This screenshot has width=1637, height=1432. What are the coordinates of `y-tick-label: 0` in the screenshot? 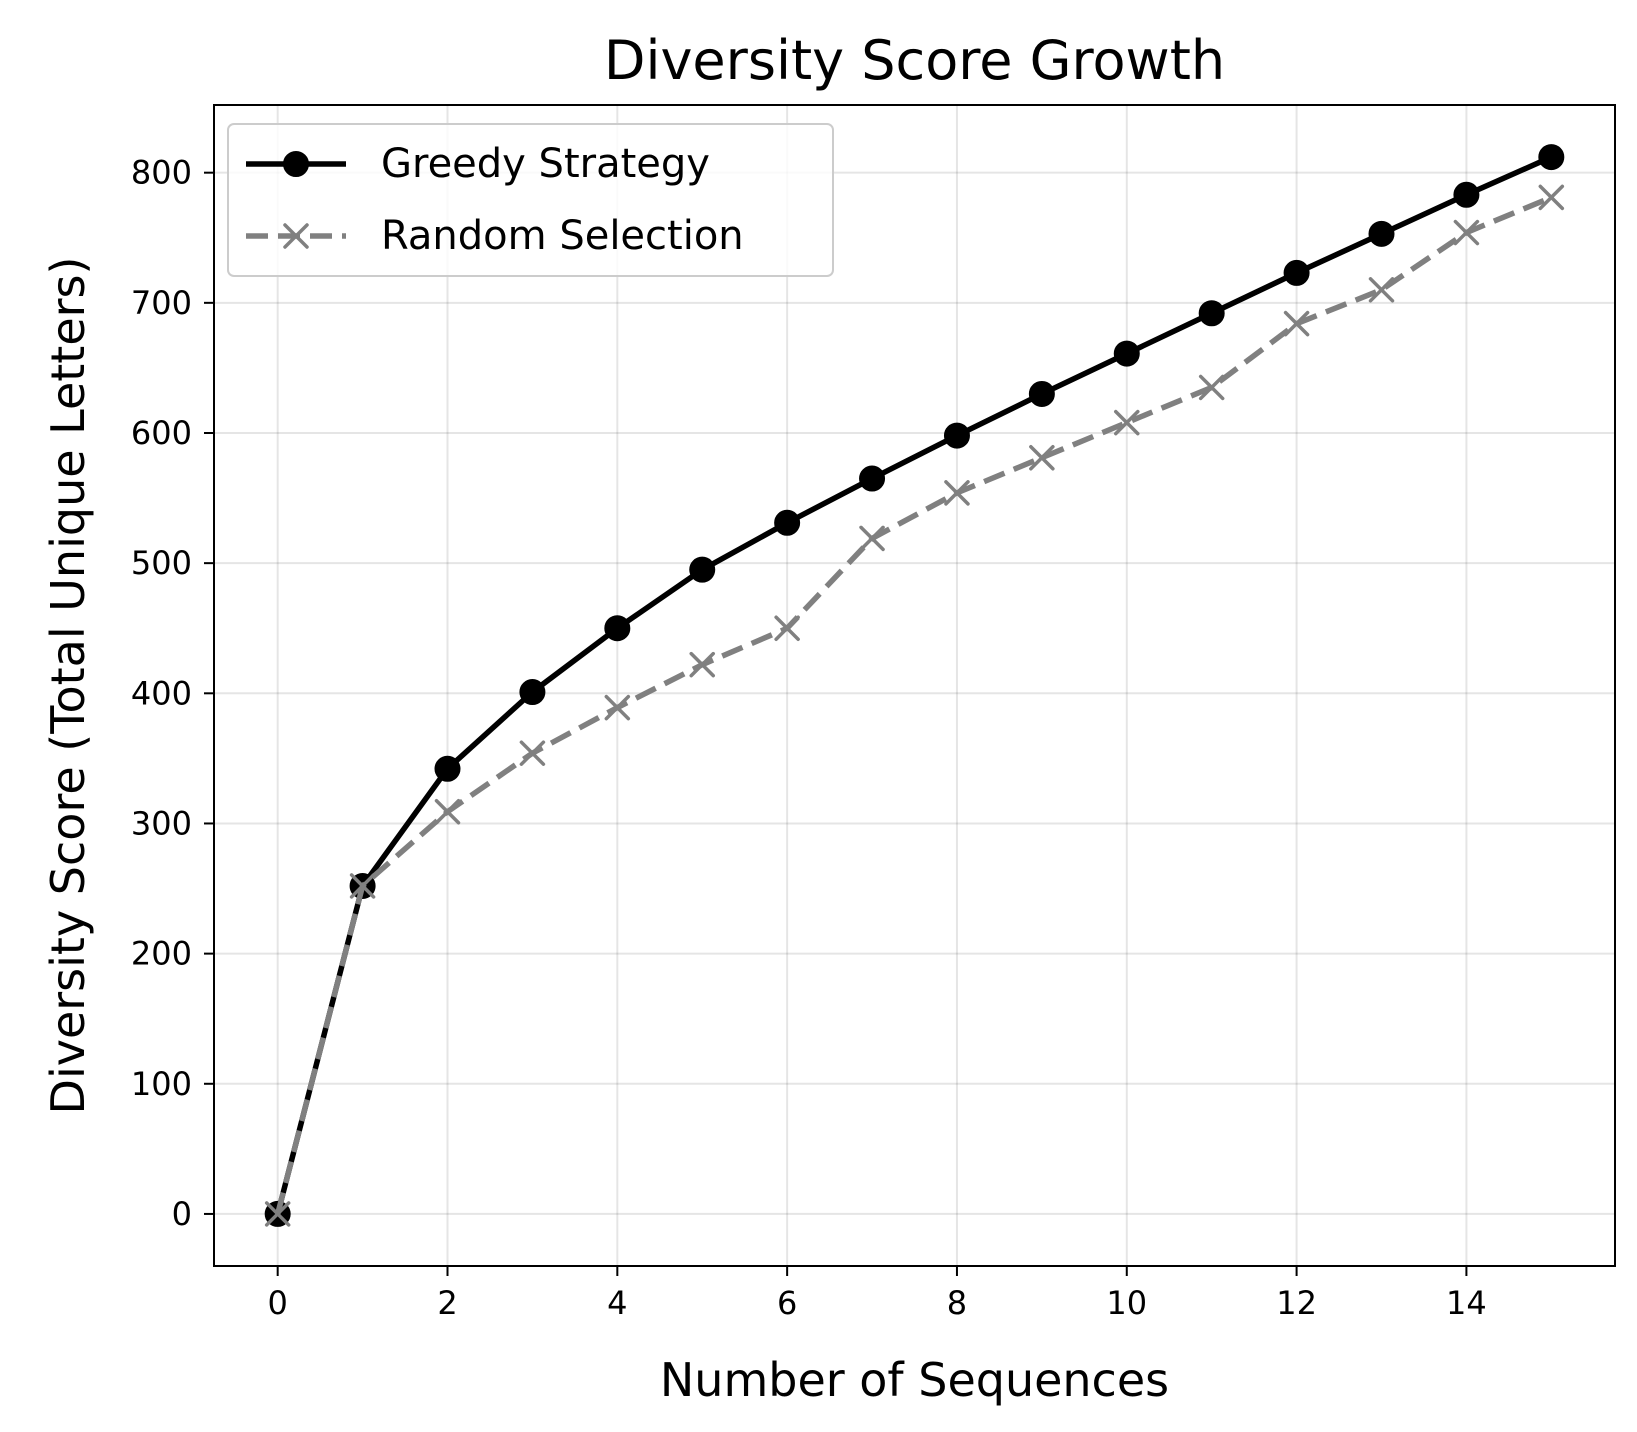 It's located at (182, 1214).